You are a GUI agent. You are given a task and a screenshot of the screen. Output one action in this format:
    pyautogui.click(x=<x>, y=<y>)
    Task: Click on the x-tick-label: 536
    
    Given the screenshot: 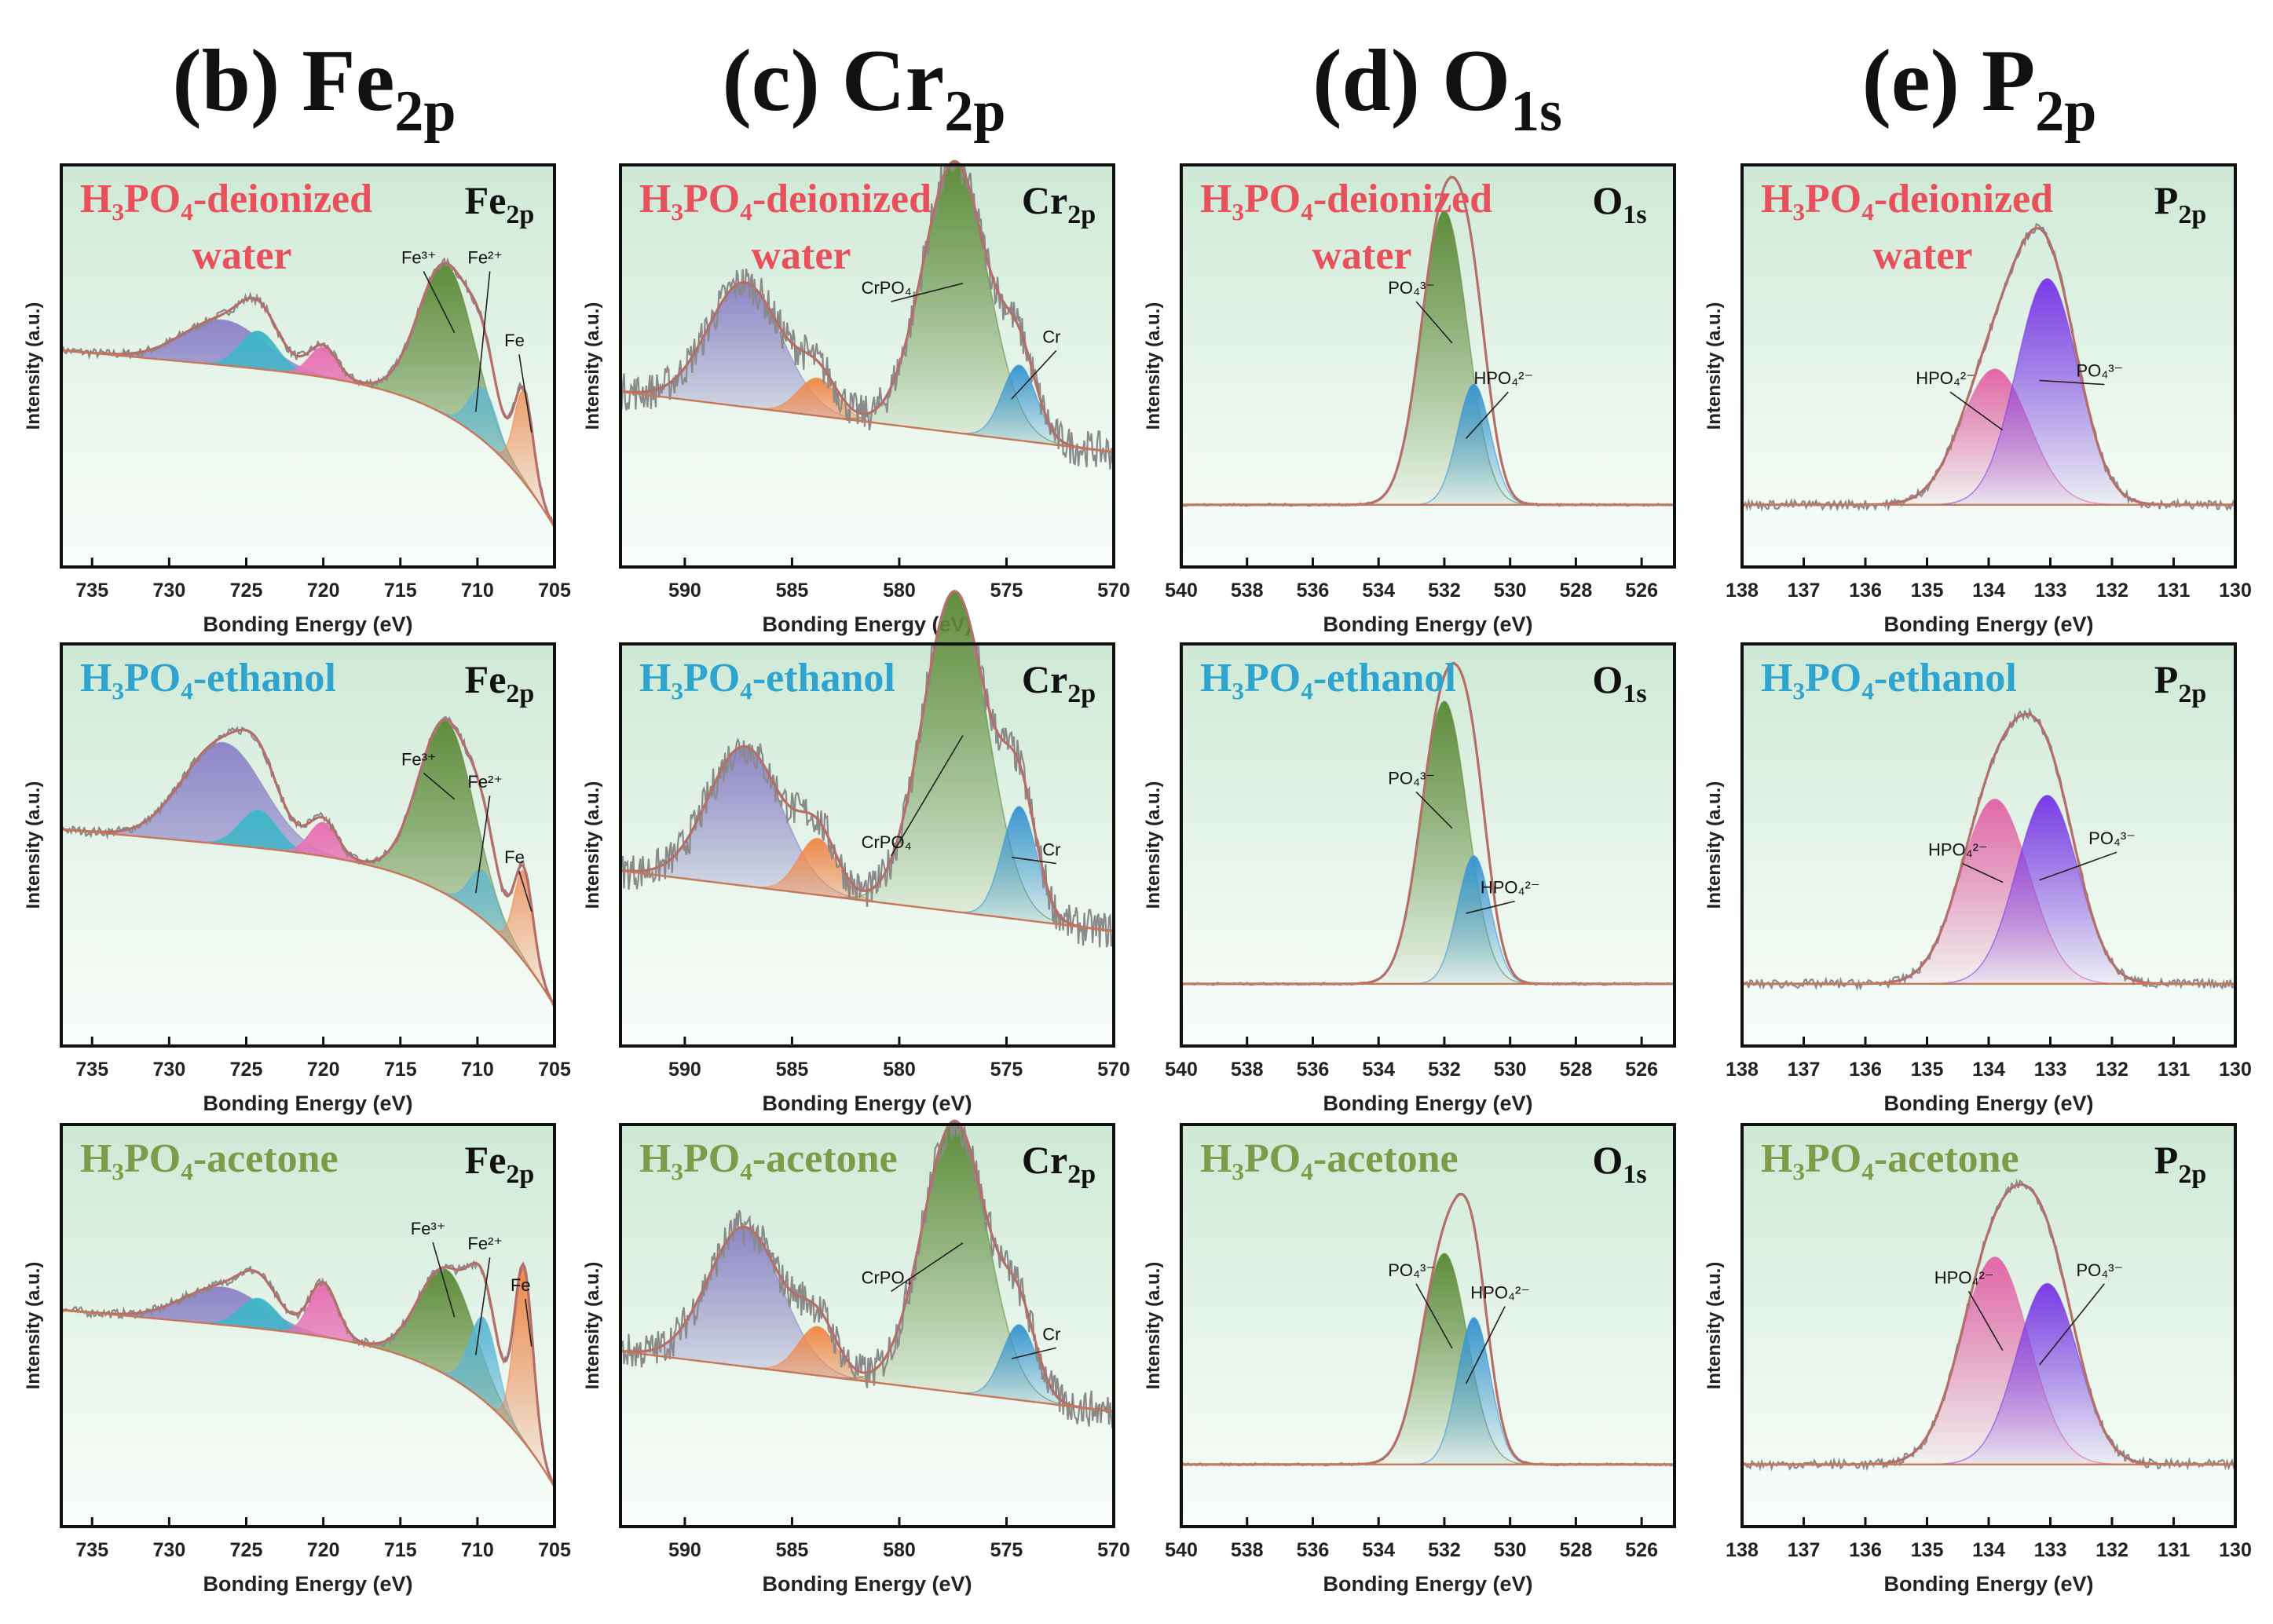 What is the action you would take?
    pyautogui.click(x=1313, y=1070)
    